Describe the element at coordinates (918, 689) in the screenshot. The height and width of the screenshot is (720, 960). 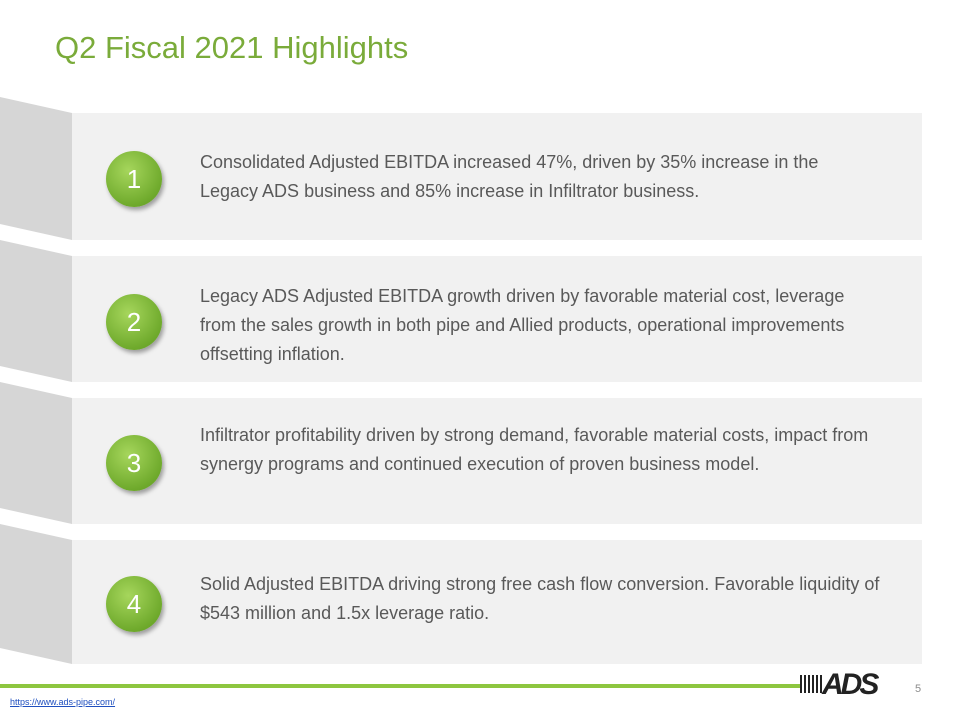
I see `page-number: 5` at that location.